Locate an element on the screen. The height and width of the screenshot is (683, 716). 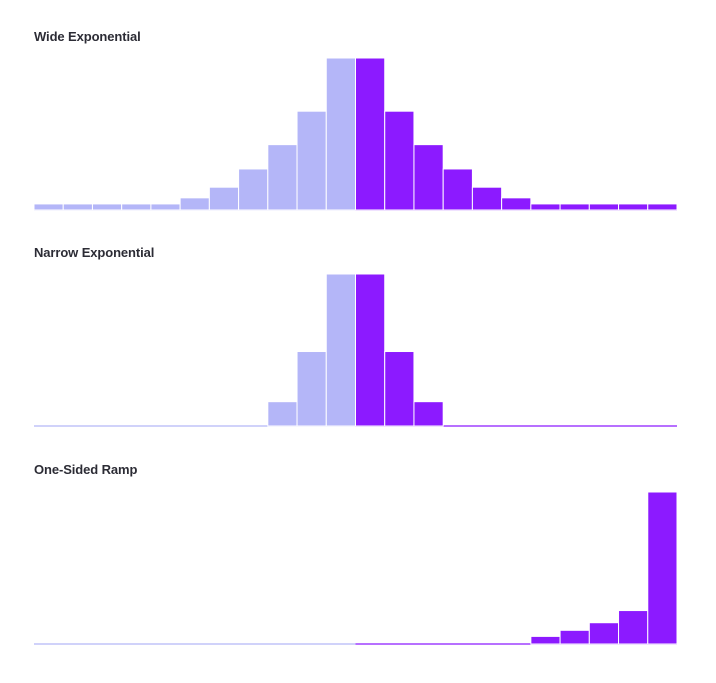
chart-title: Wide Exponential is located at coordinates (87, 36).